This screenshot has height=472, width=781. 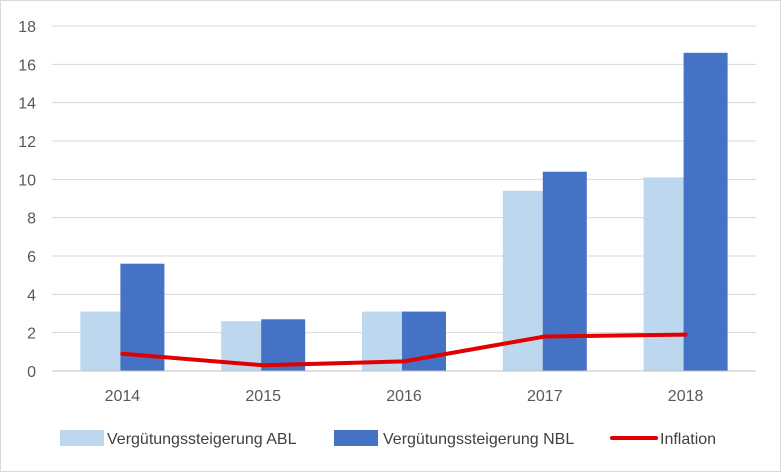 I want to click on y-tick-label: 6, so click(x=31, y=257).